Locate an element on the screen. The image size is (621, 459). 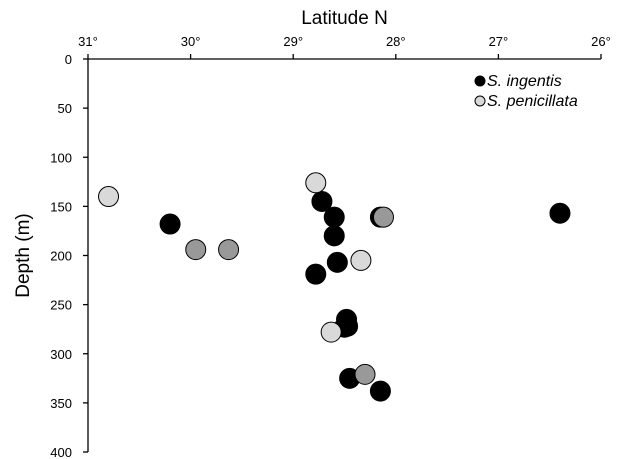
y-tick-label: 100 is located at coordinates (61, 157).